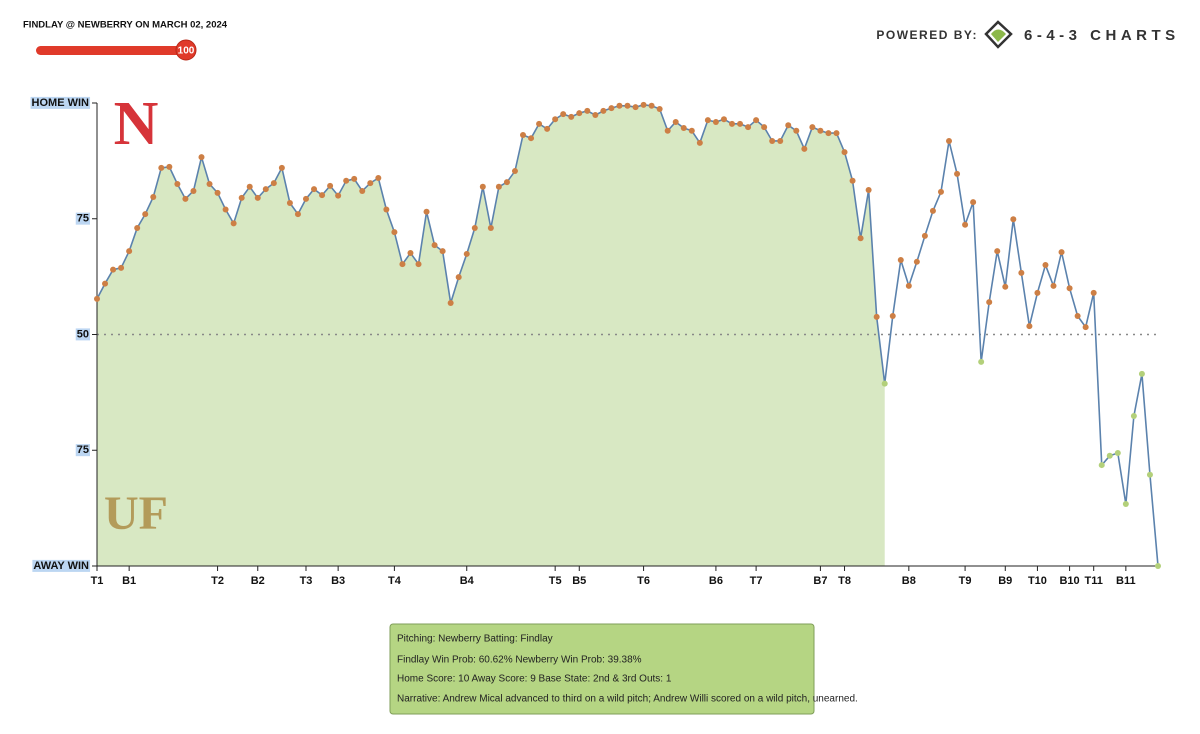 The height and width of the screenshot is (734, 1200). Describe the element at coordinates (125, 25) in the screenshot. I see `page-title: FINDLAY @ NEWBERRY ON MARCH 02, 2024` at that location.